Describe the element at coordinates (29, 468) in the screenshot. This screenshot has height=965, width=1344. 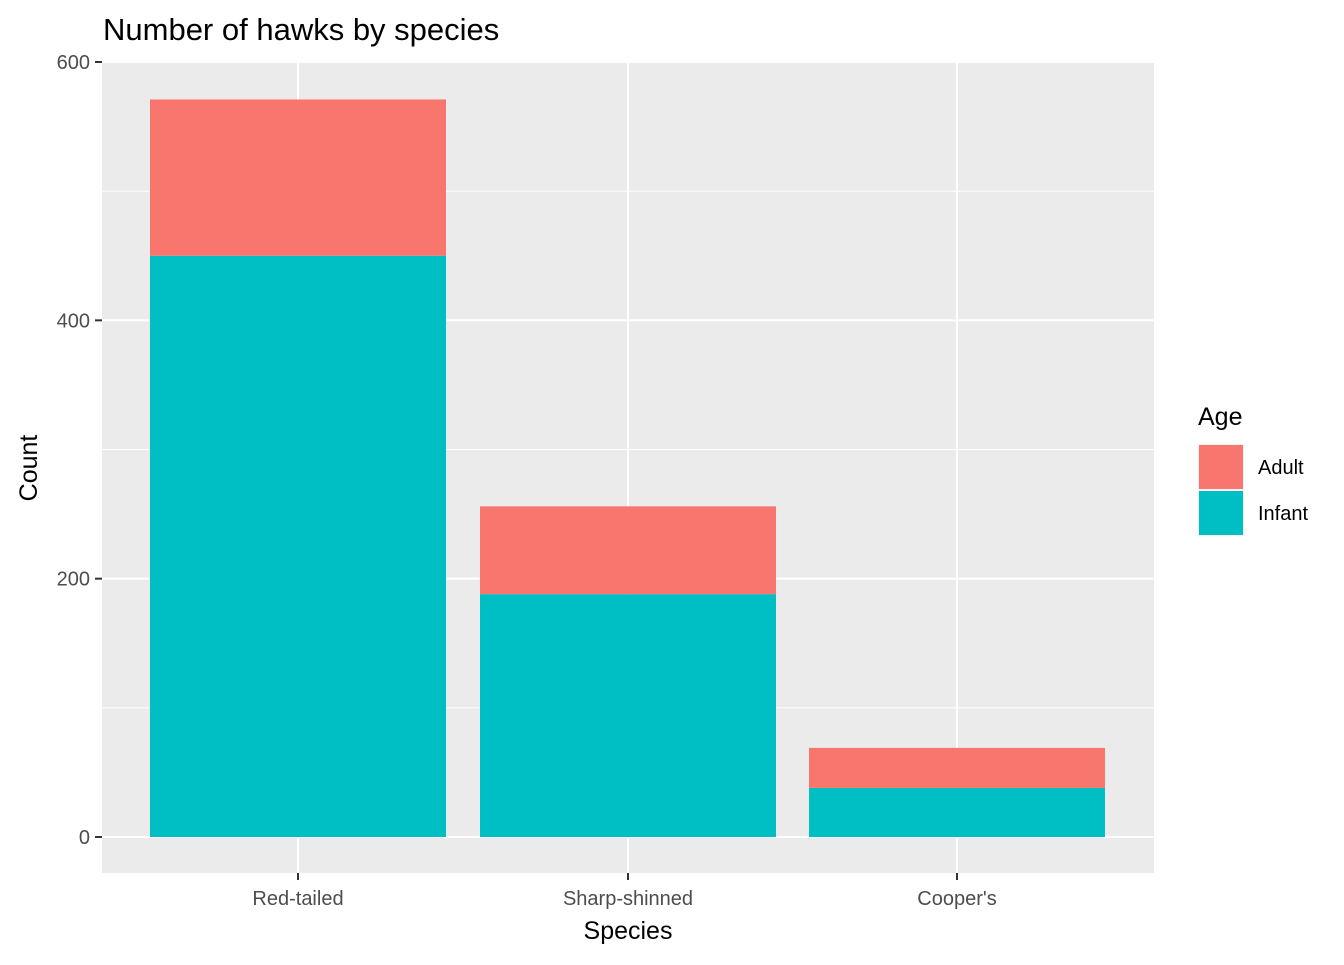
I see `y-axis-title: Count` at that location.